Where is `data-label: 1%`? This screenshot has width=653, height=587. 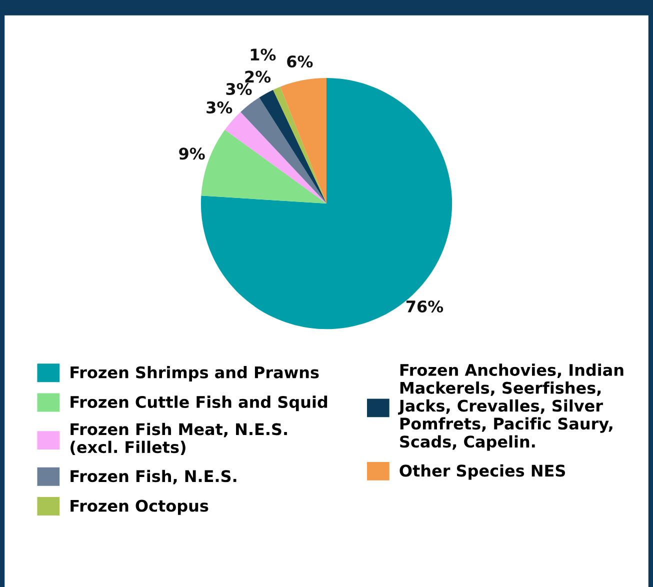
data-label: 1% is located at coordinates (263, 54).